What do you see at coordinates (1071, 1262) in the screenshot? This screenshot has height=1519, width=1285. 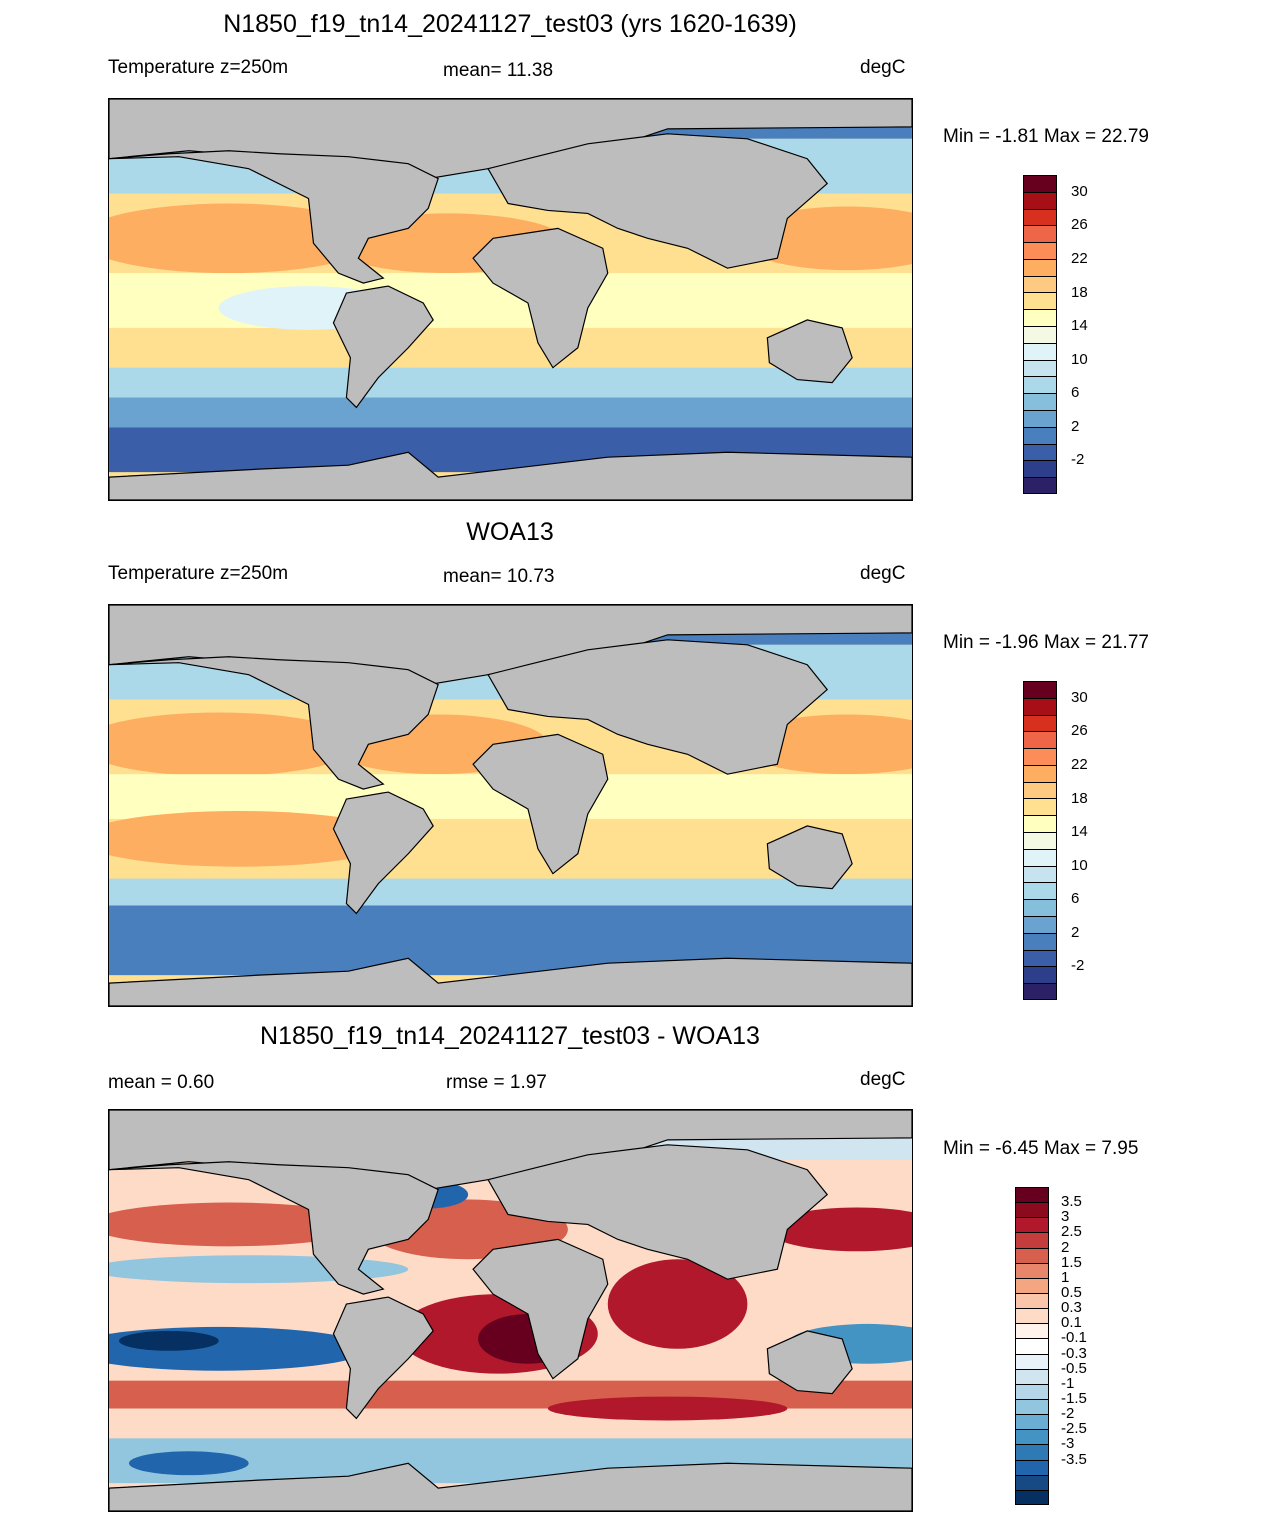 I see `colorbar-label: 1.5` at bounding box center [1071, 1262].